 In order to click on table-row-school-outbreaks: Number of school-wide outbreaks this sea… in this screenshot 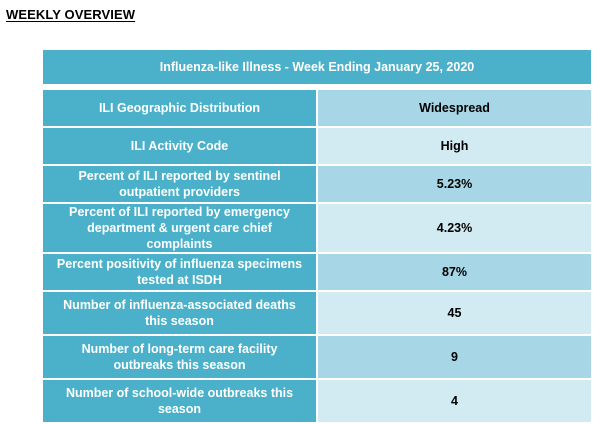, I will do `click(317, 401)`.